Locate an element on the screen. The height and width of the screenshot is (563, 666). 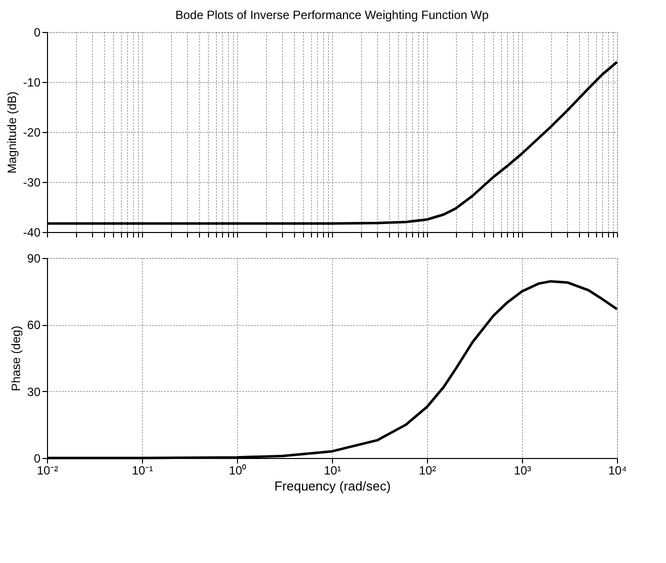
y-tick-label: 30 is located at coordinates (34, 391).